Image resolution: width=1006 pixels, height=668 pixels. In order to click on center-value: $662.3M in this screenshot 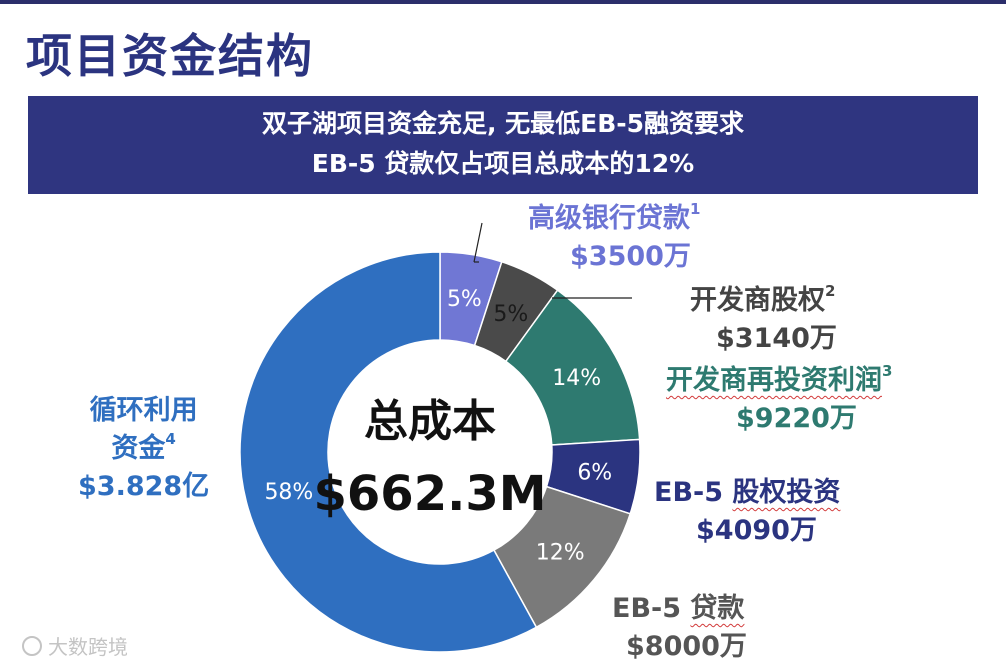, I will do `click(430, 494)`.